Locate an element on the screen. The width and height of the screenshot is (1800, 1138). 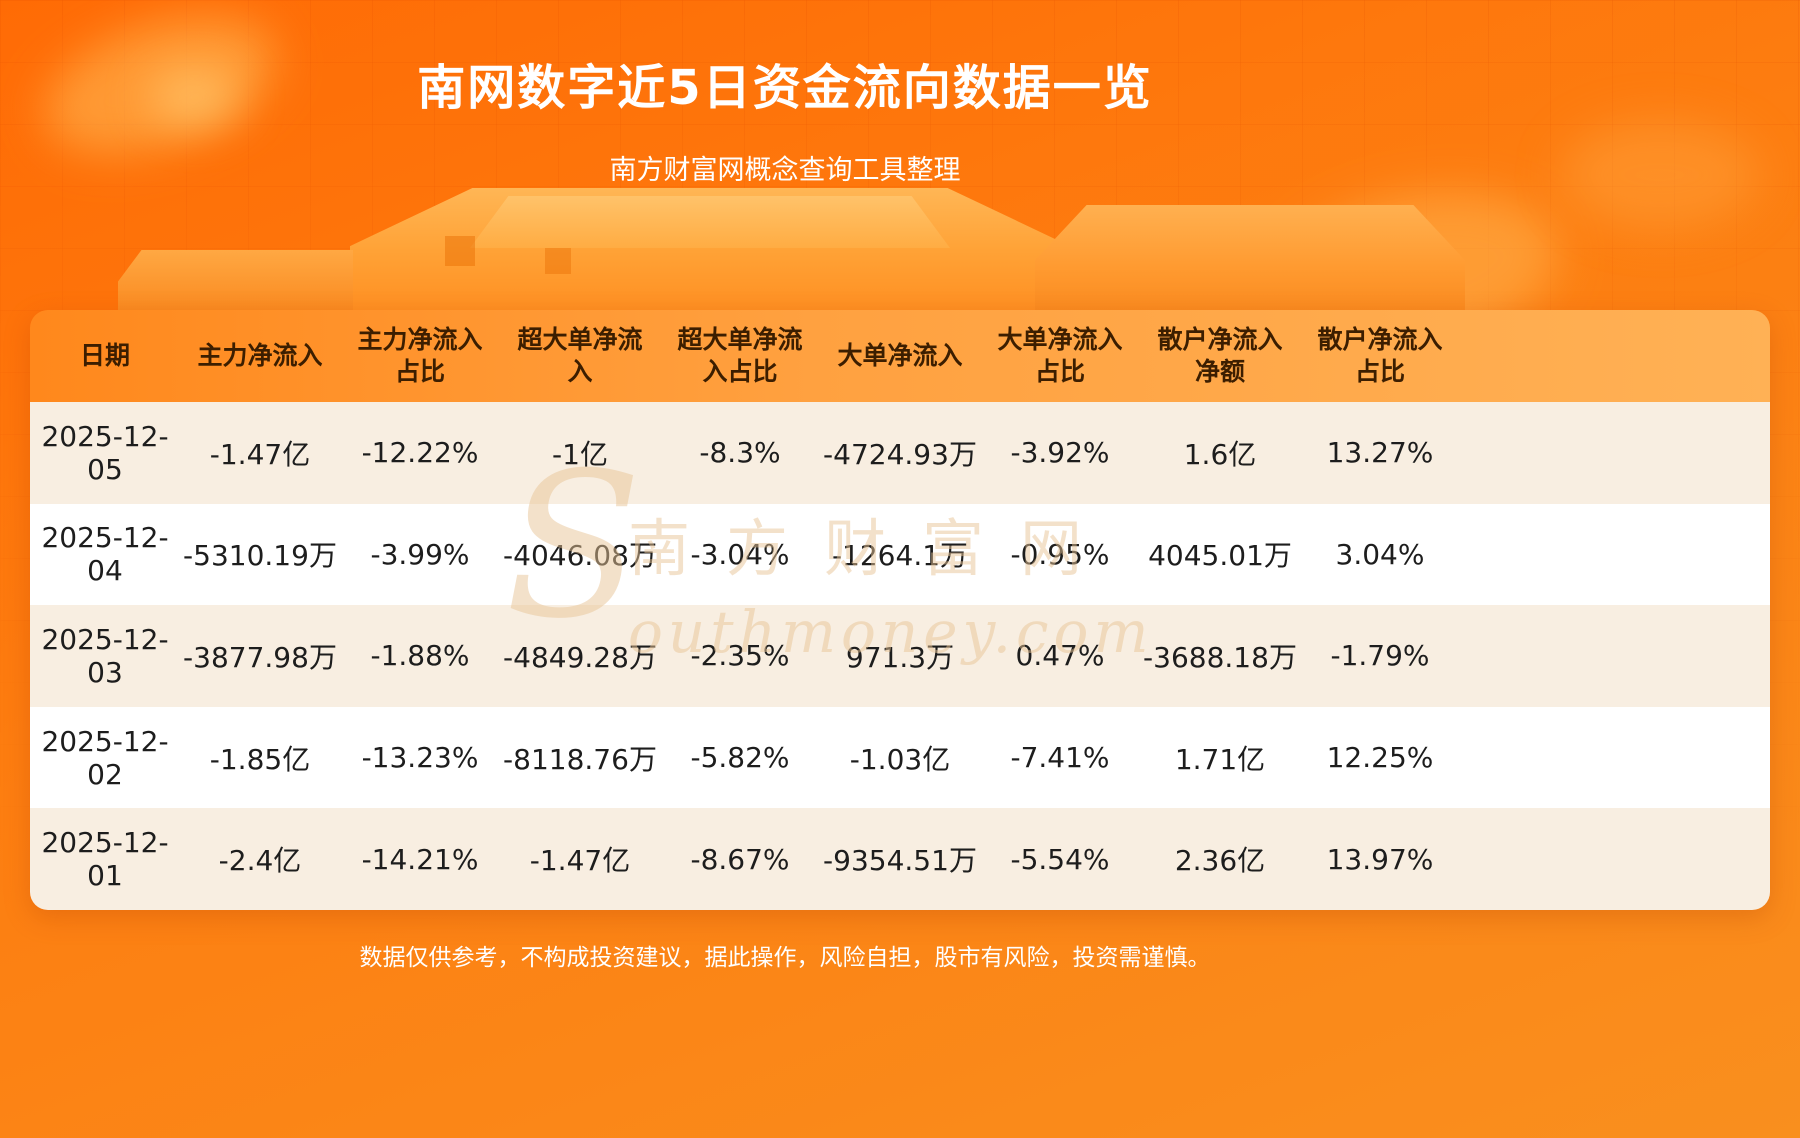
column-header-large-order-ratio: 大单净流入 占比 is located at coordinates (1060, 355).